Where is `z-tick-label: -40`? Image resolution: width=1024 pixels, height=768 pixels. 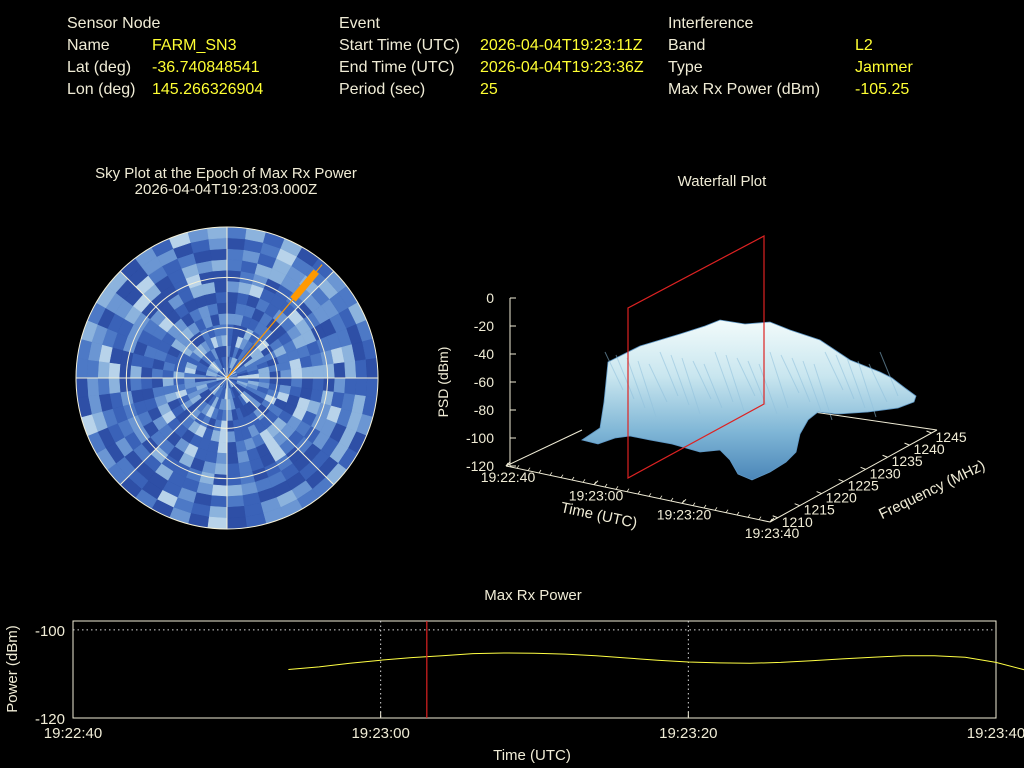
z-tick-label: -40 is located at coordinates (484, 354).